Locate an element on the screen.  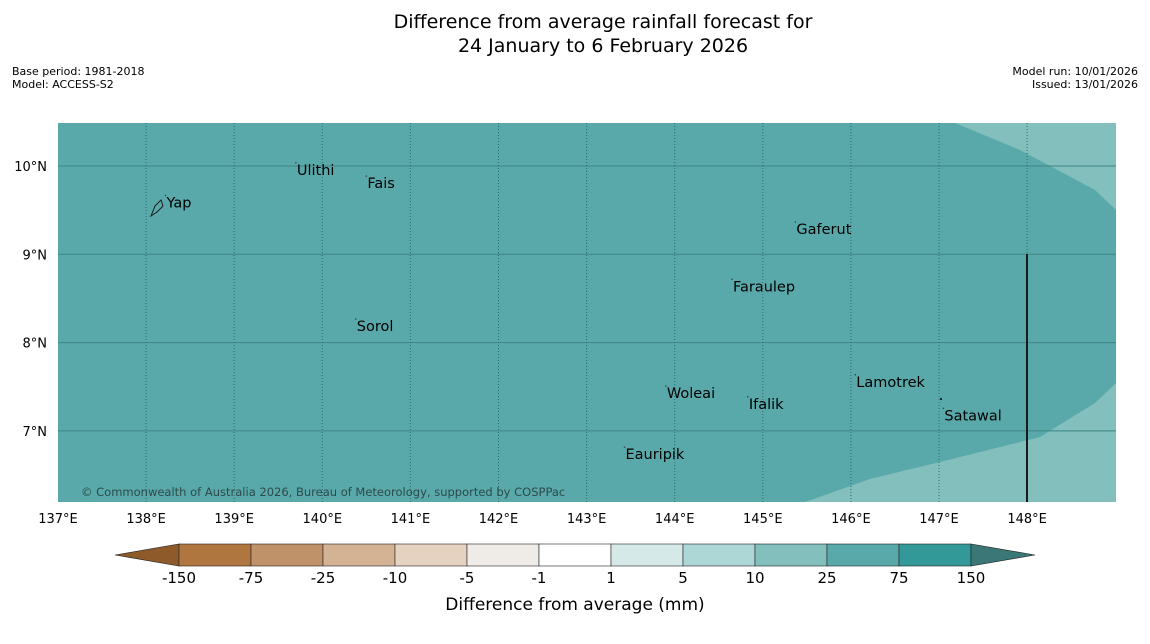
longitude-label: 142°E is located at coordinates (499, 519).